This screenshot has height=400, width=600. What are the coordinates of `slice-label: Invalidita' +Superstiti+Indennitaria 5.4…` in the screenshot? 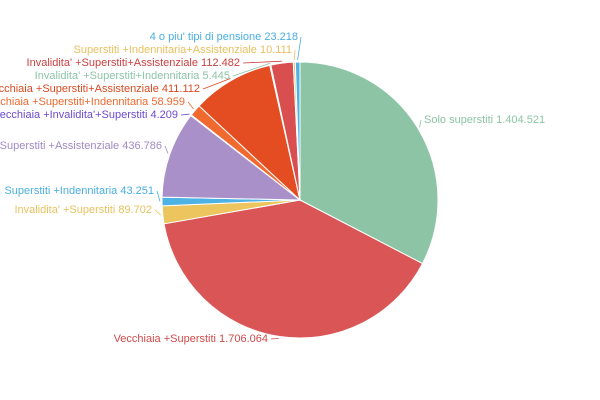 It's located at (132, 76).